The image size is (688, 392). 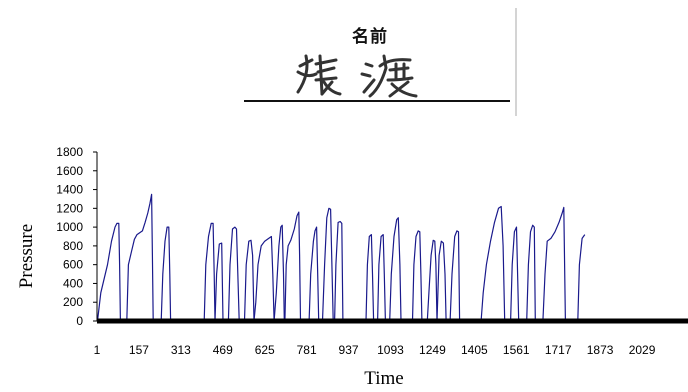 What do you see at coordinates (73, 246) in the screenshot?
I see `y-tick-label: 800` at bounding box center [73, 246].